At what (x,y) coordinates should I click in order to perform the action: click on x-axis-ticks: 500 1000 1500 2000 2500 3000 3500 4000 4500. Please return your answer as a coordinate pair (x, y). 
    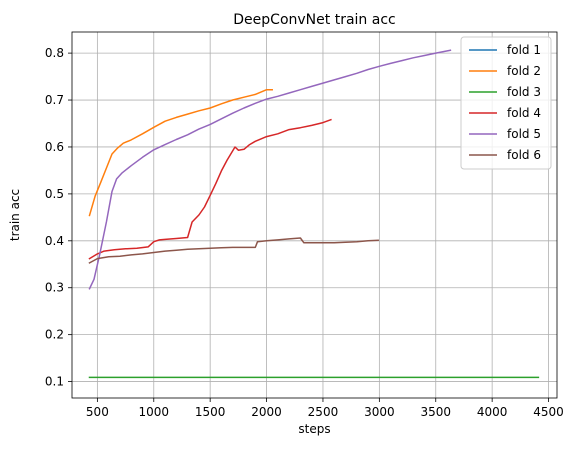
    Looking at the image, I should click on (325, 408).